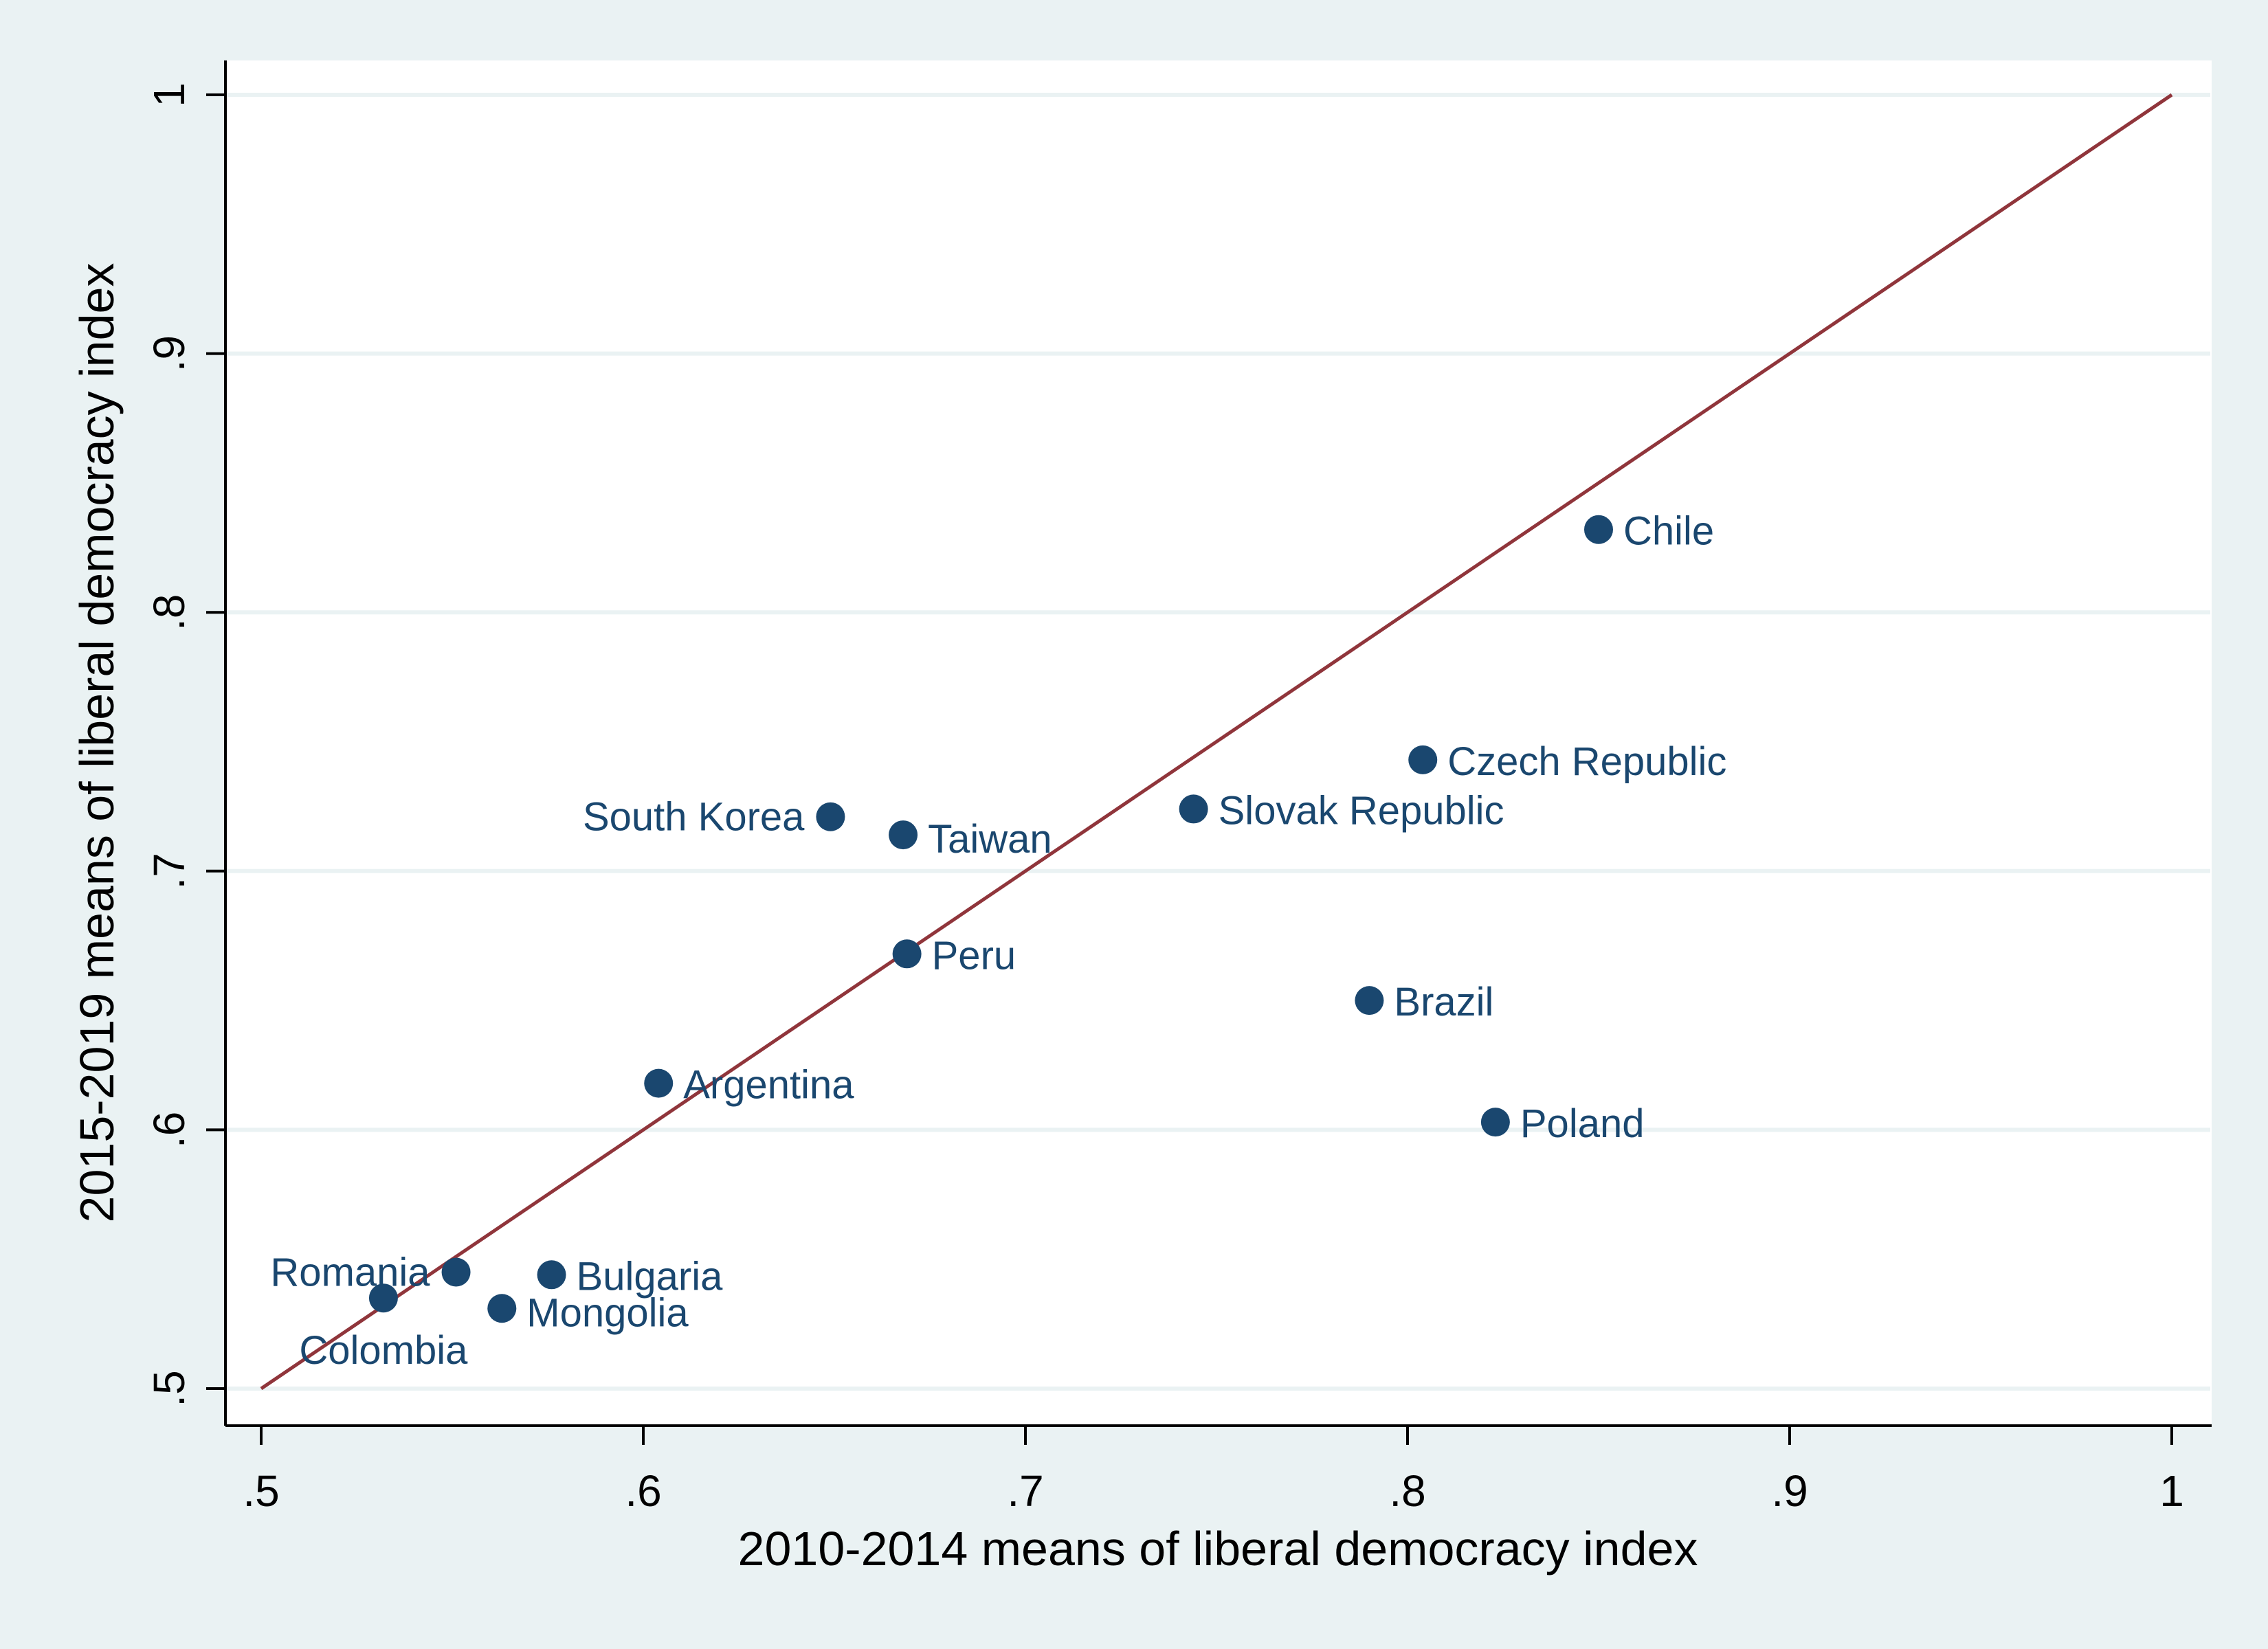  Describe the element at coordinates (694, 817) in the screenshot. I see `point-label: South Korea` at that location.